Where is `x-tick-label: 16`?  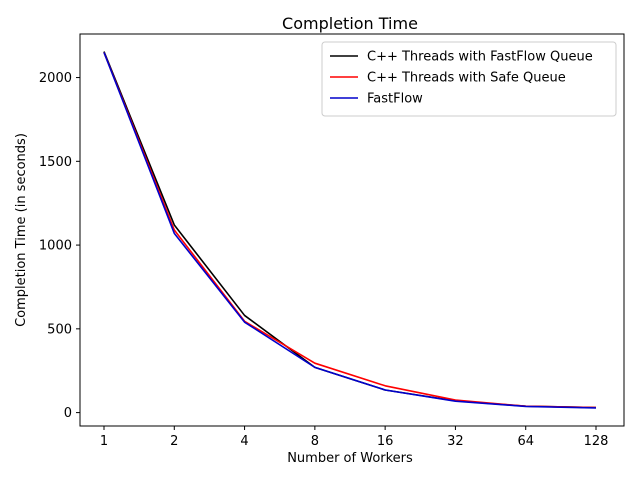
x-tick-label: 16 is located at coordinates (385, 441).